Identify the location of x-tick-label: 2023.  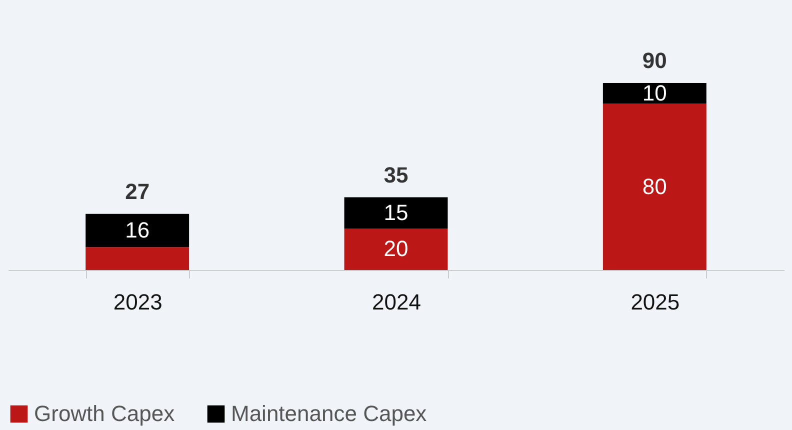
(137, 302).